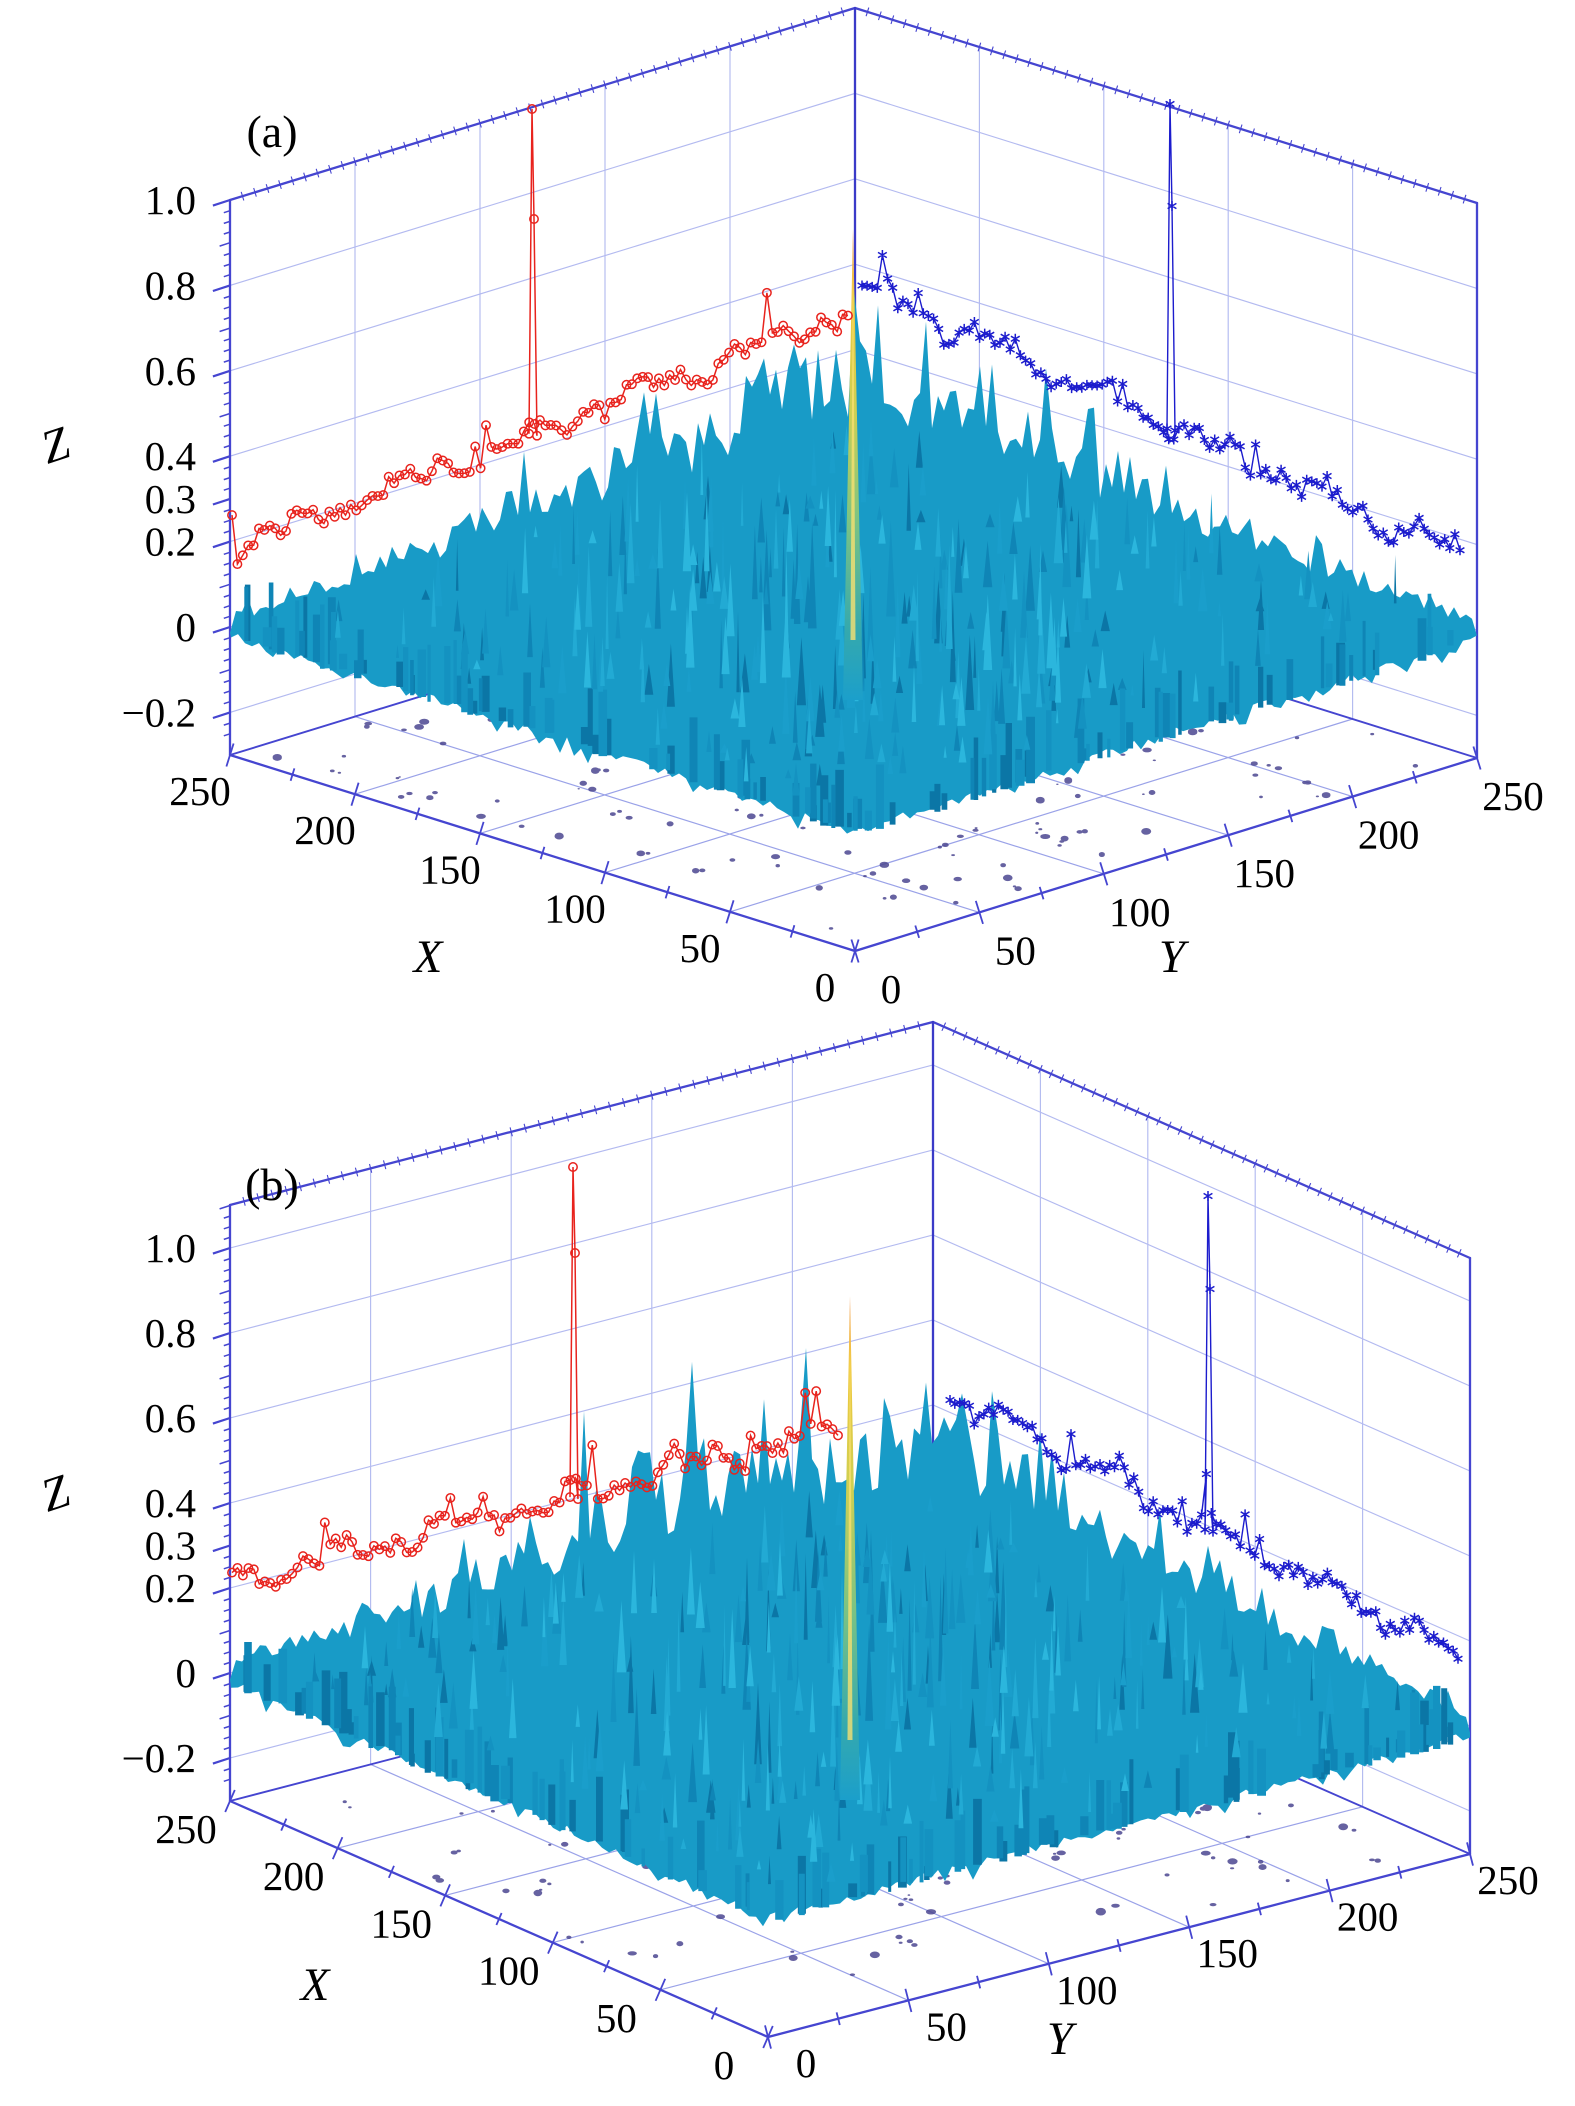 The image size is (1575, 2106). I want to click on panel-label: (b), so click(272, 1184).